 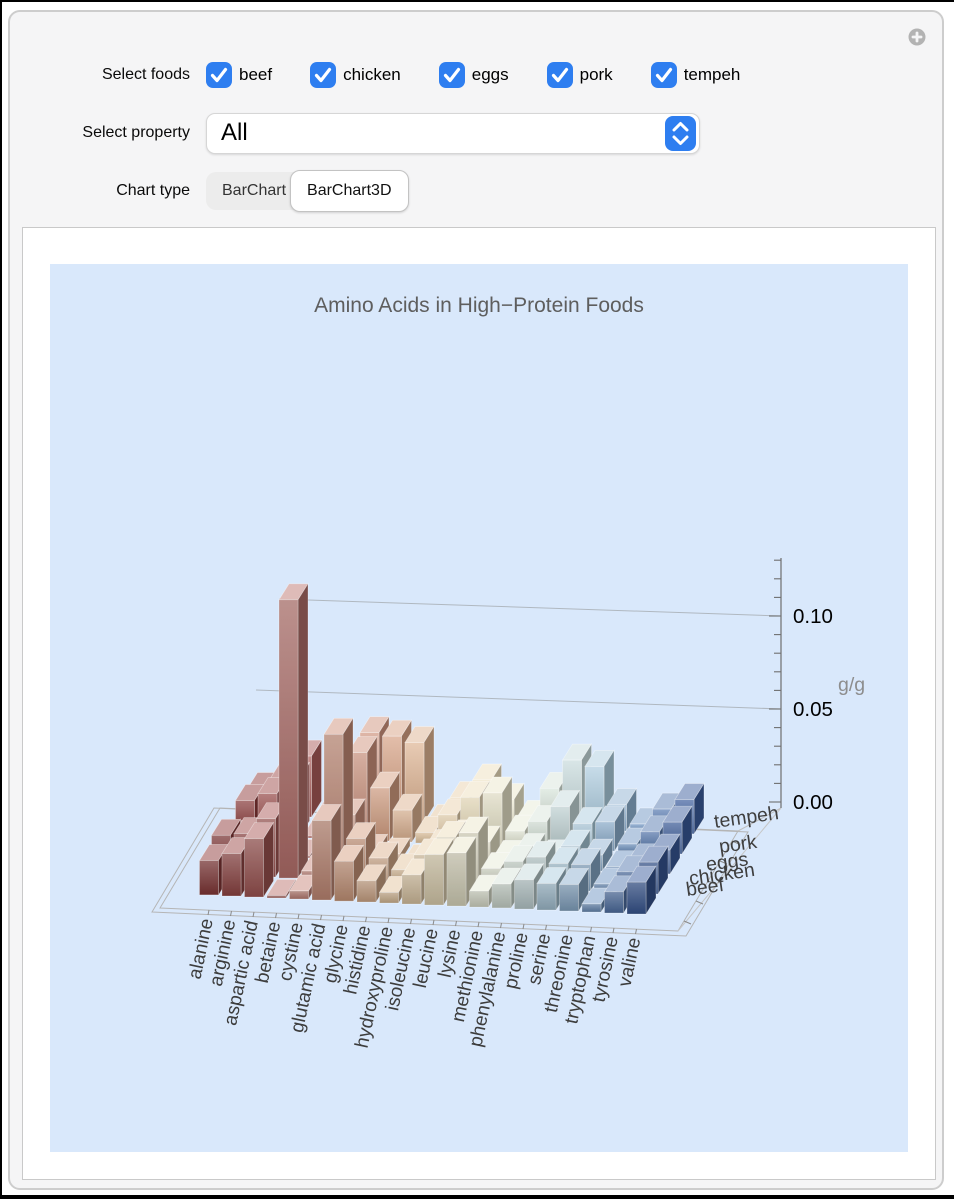 I want to click on property-row: Select property All, so click(x=361, y=133).